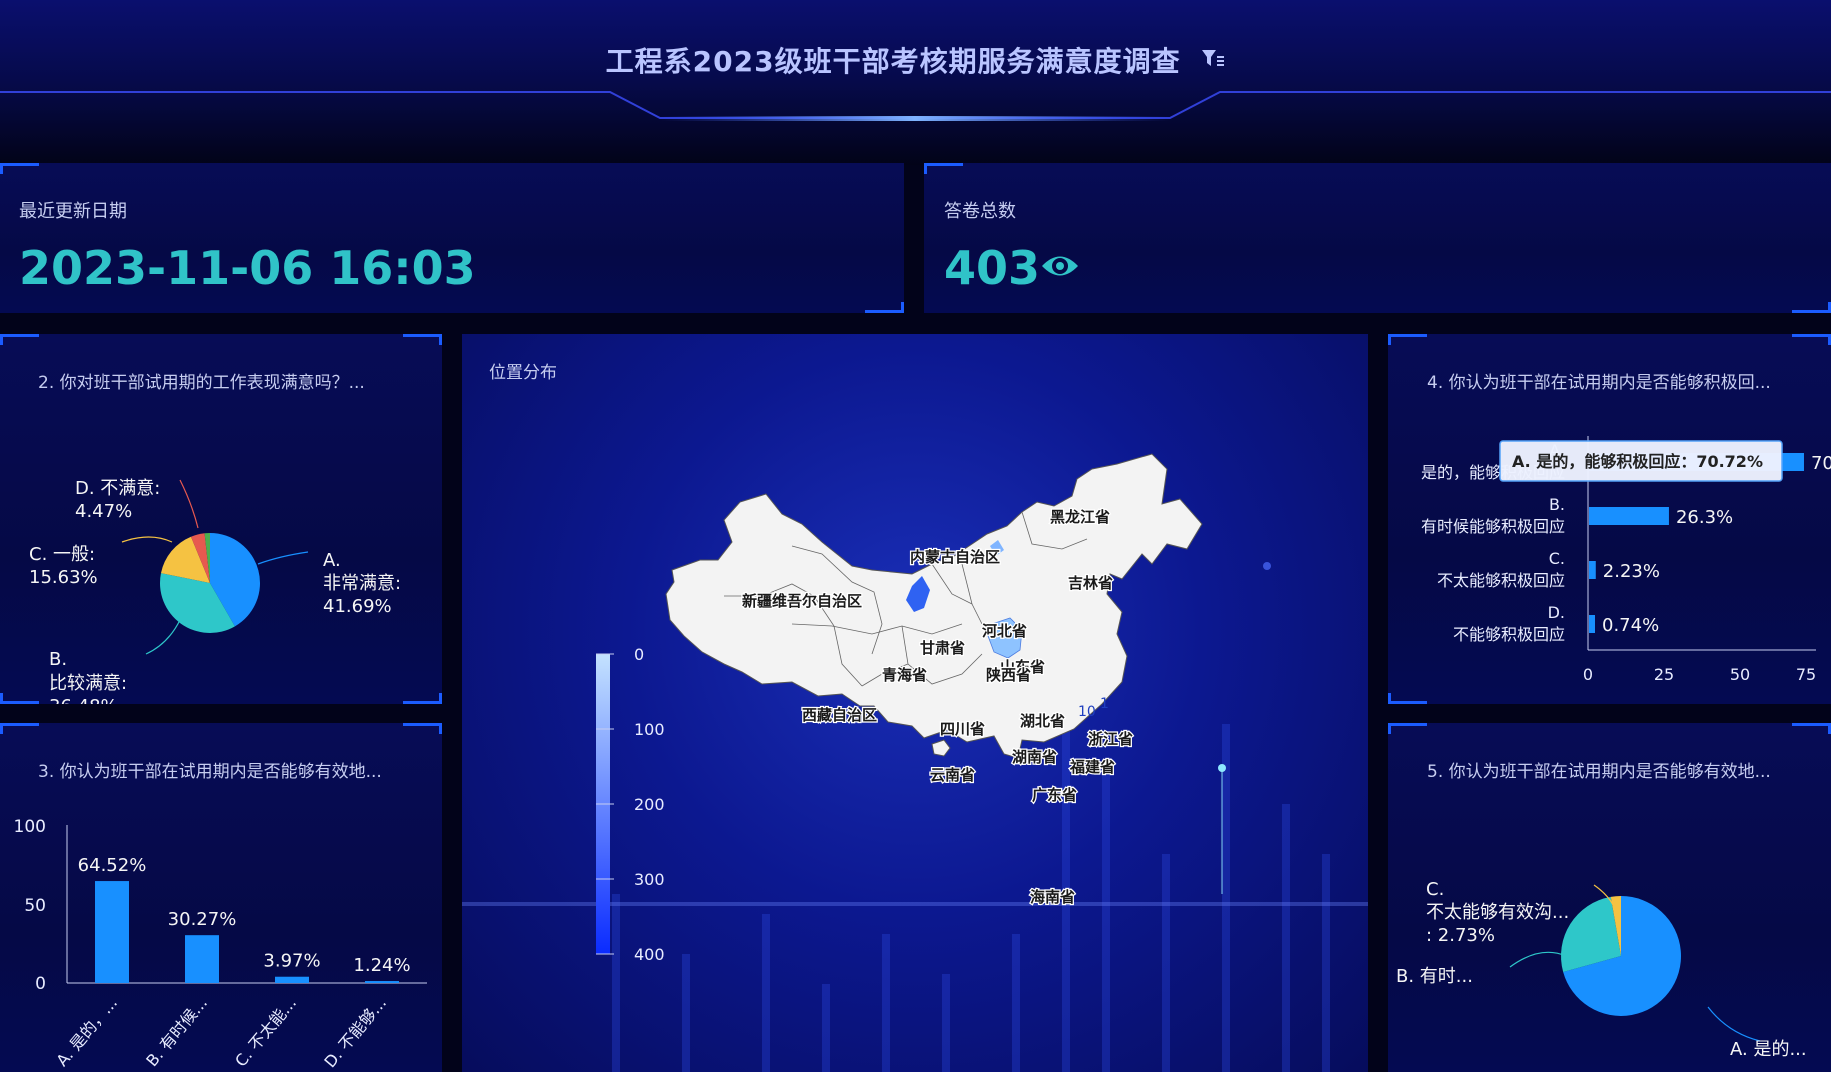 The width and height of the screenshot is (1831, 1072). Describe the element at coordinates (1806, 674) in the screenshot. I see `q4-tick-75: 75` at that location.